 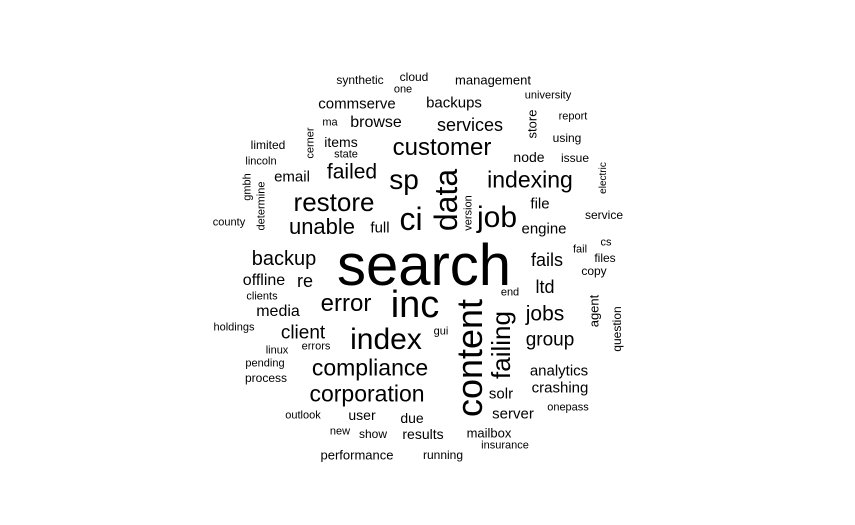 What do you see at coordinates (548, 95) in the screenshot?
I see `word-university: university` at bounding box center [548, 95].